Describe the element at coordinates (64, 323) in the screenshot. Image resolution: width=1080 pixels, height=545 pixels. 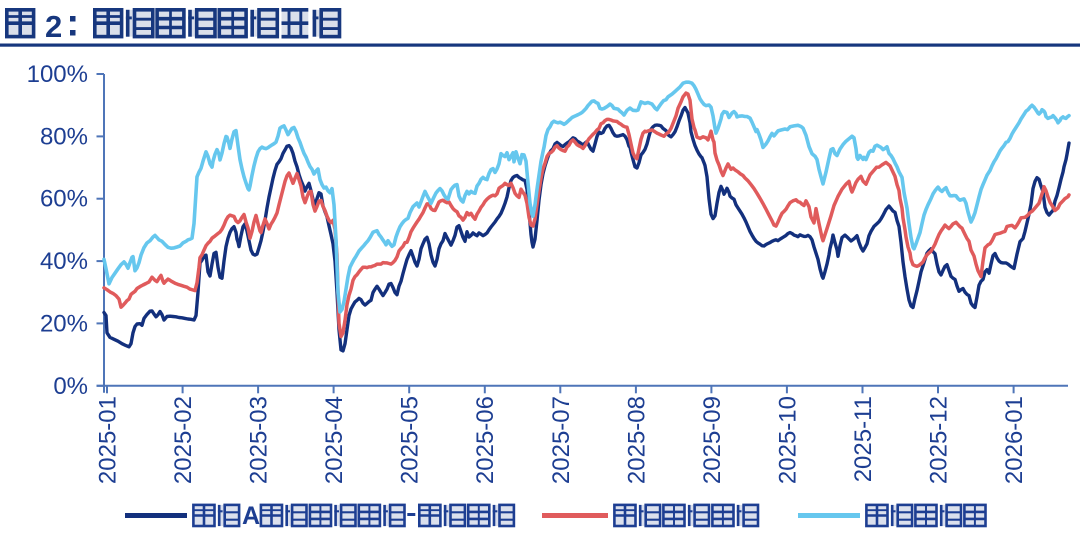
I see `svg-text: 20%` at that location.